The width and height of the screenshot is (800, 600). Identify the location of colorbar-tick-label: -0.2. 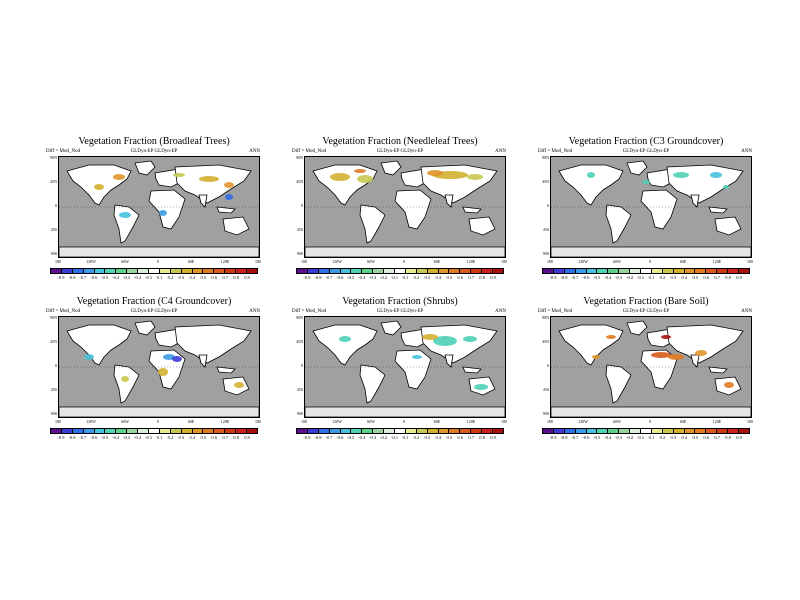
(630, 277).